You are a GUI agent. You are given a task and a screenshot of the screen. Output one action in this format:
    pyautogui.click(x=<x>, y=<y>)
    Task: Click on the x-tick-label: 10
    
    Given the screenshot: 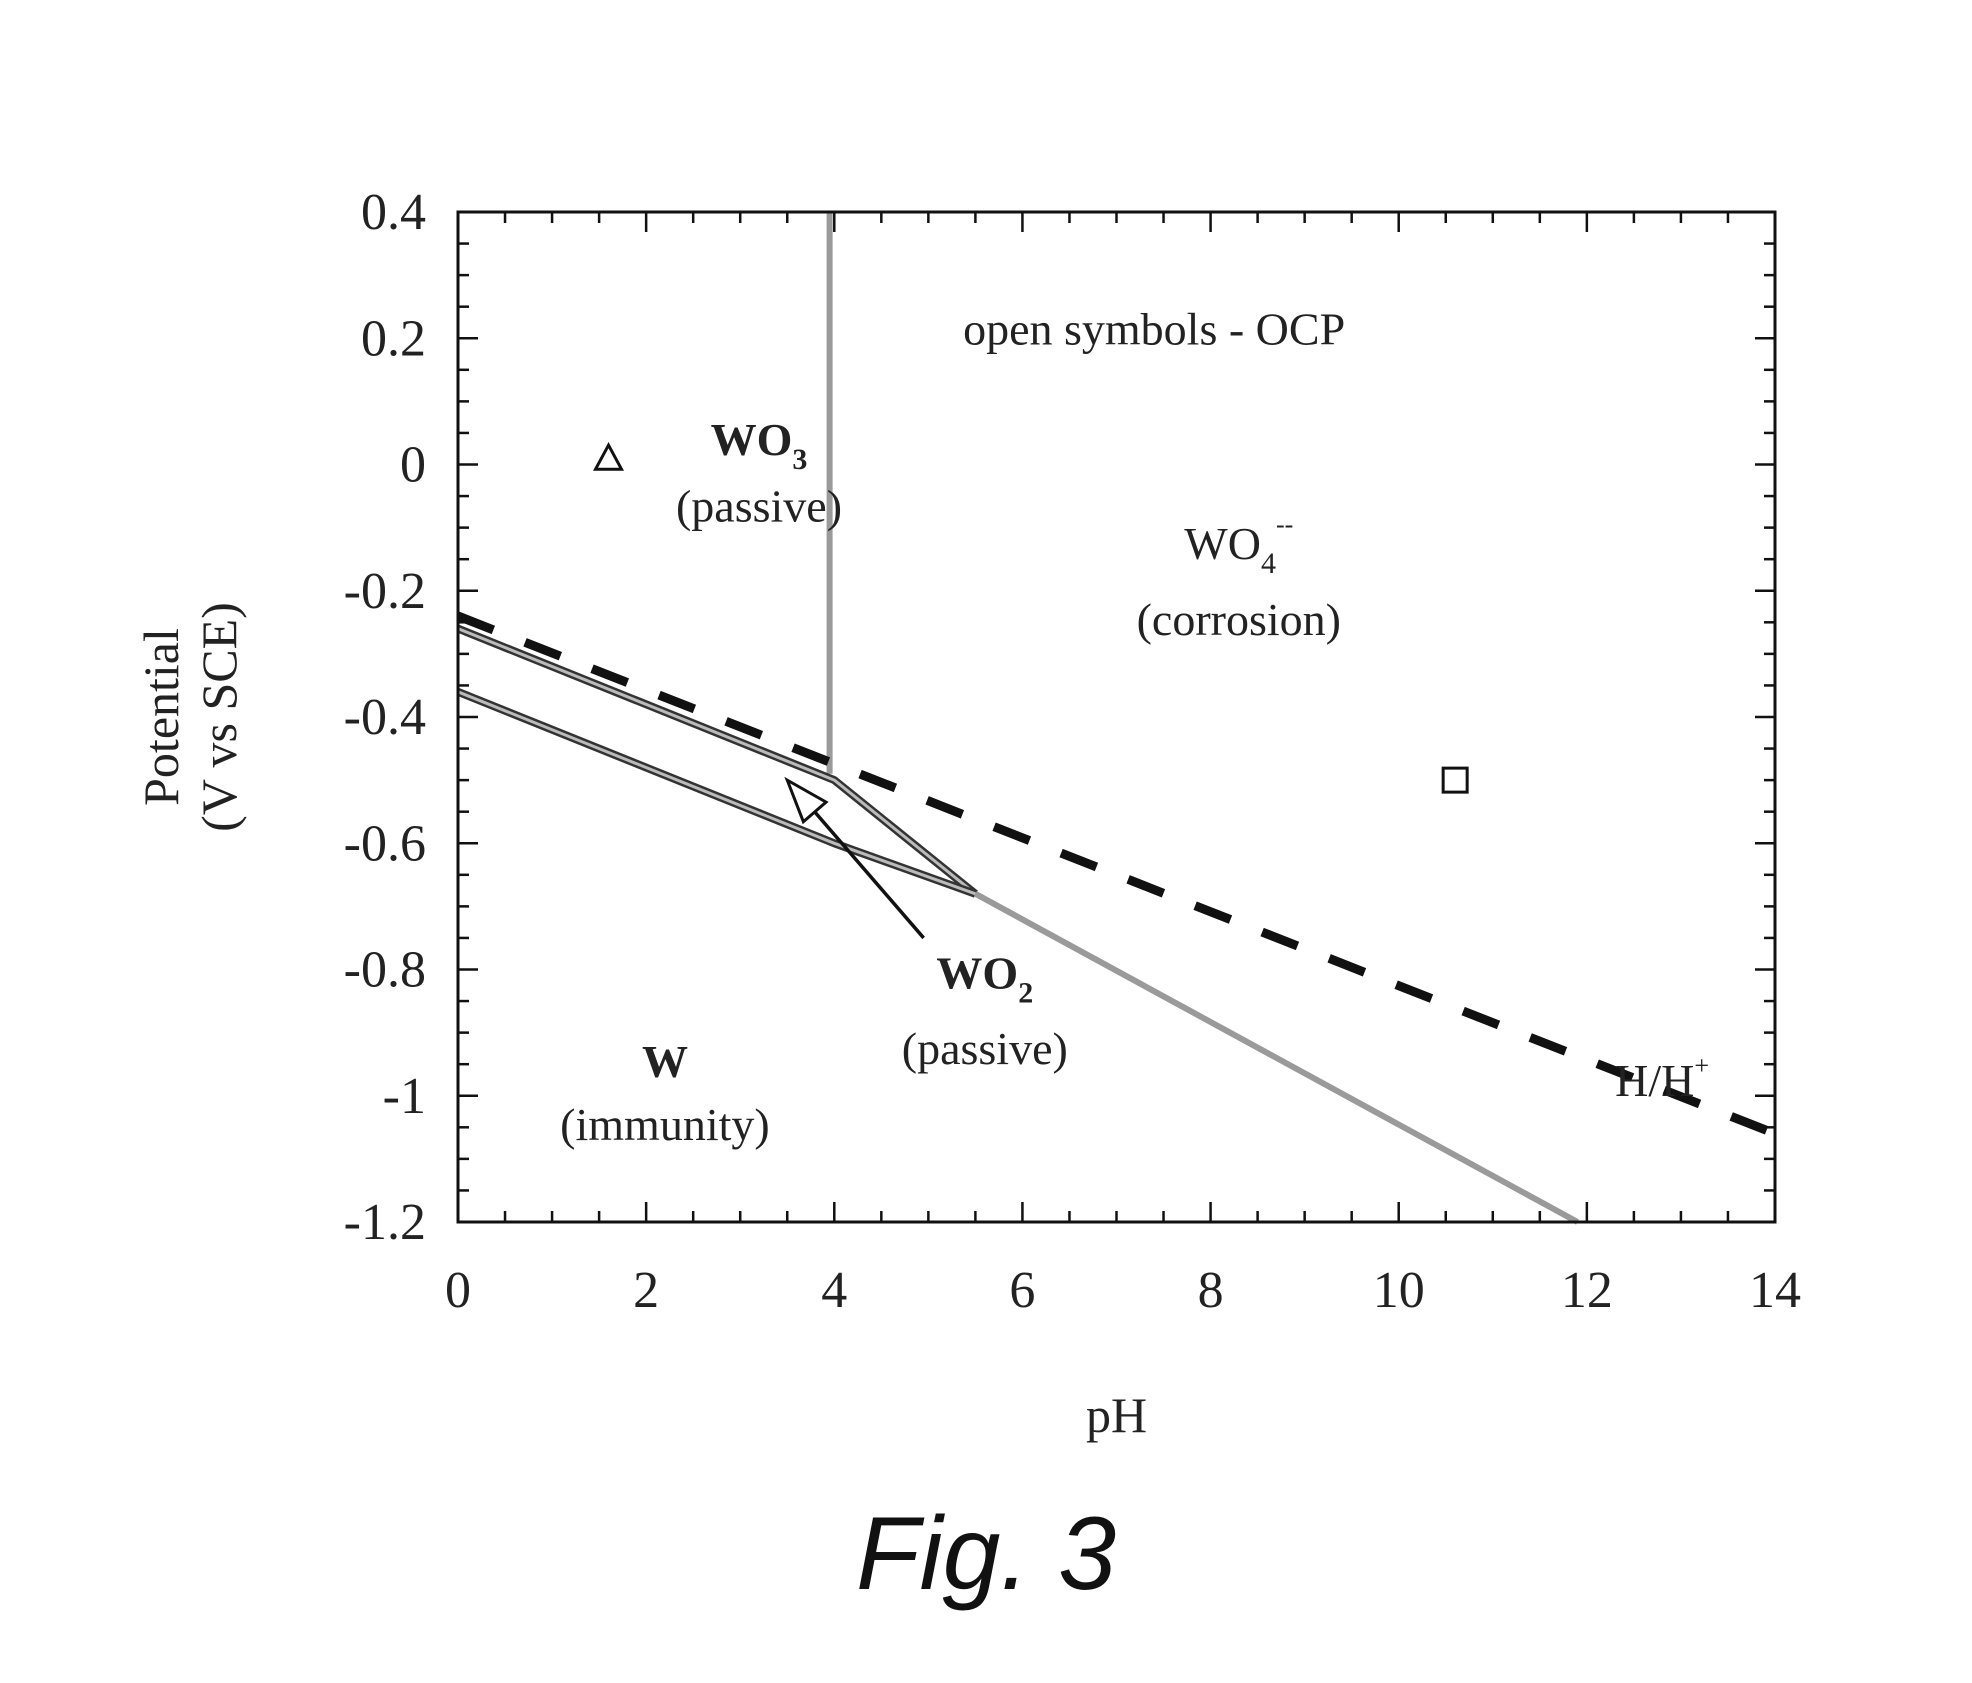 What is the action you would take?
    pyautogui.click(x=1399, y=1290)
    